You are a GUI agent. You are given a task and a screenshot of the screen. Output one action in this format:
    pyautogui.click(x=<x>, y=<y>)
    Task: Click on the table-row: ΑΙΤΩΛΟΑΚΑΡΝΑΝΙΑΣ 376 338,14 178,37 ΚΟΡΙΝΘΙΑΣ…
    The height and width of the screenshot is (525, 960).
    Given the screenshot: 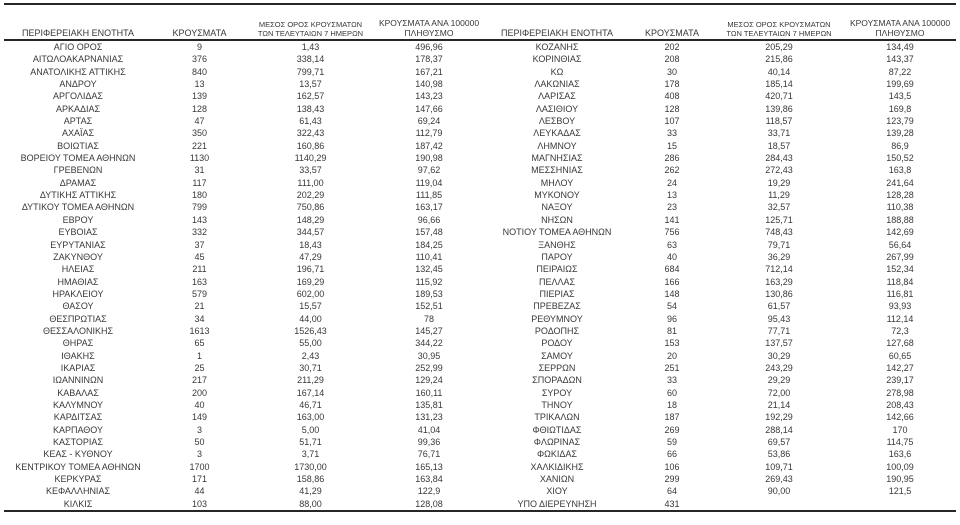 What is the action you would take?
    pyautogui.click(x=480, y=59)
    